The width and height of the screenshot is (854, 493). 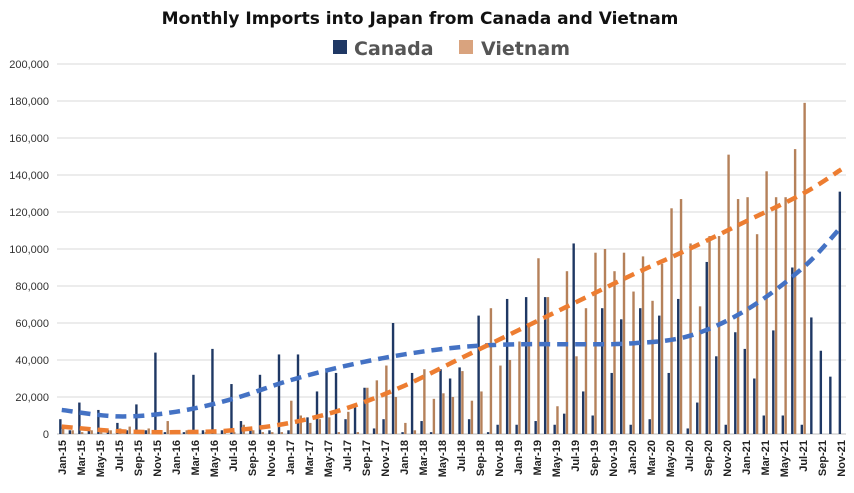 I want to click on x-tick-label: Jul-21, so click(x=804, y=456).